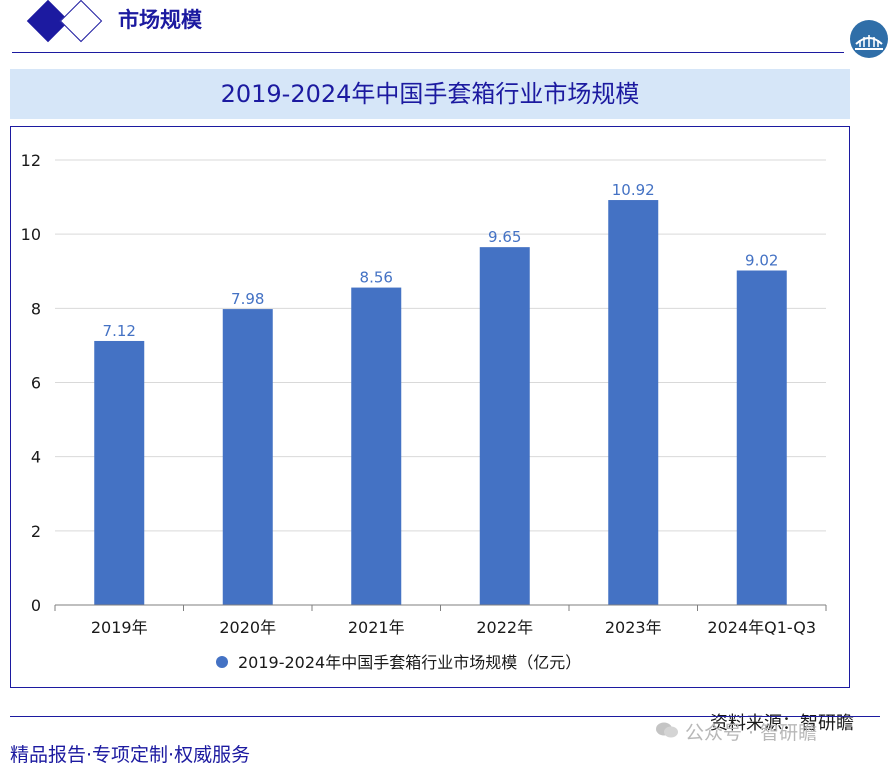 The width and height of the screenshot is (894, 767). What do you see at coordinates (247, 299) in the screenshot?
I see `data-label: 7.98` at bounding box center [247, 299].